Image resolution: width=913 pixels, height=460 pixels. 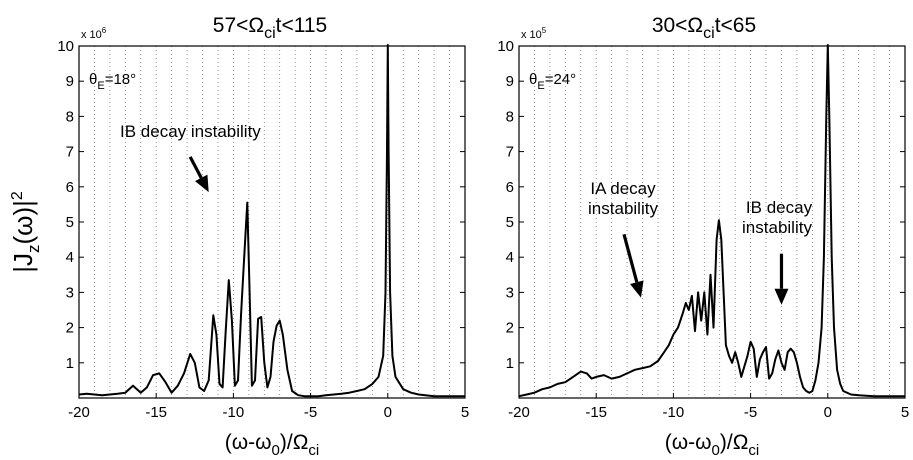 What do you see at coordinates (190, 131) in the screenshot?
I see `left-annotation-ib-decay: IB decay instability` at bounding box center [190, 131].